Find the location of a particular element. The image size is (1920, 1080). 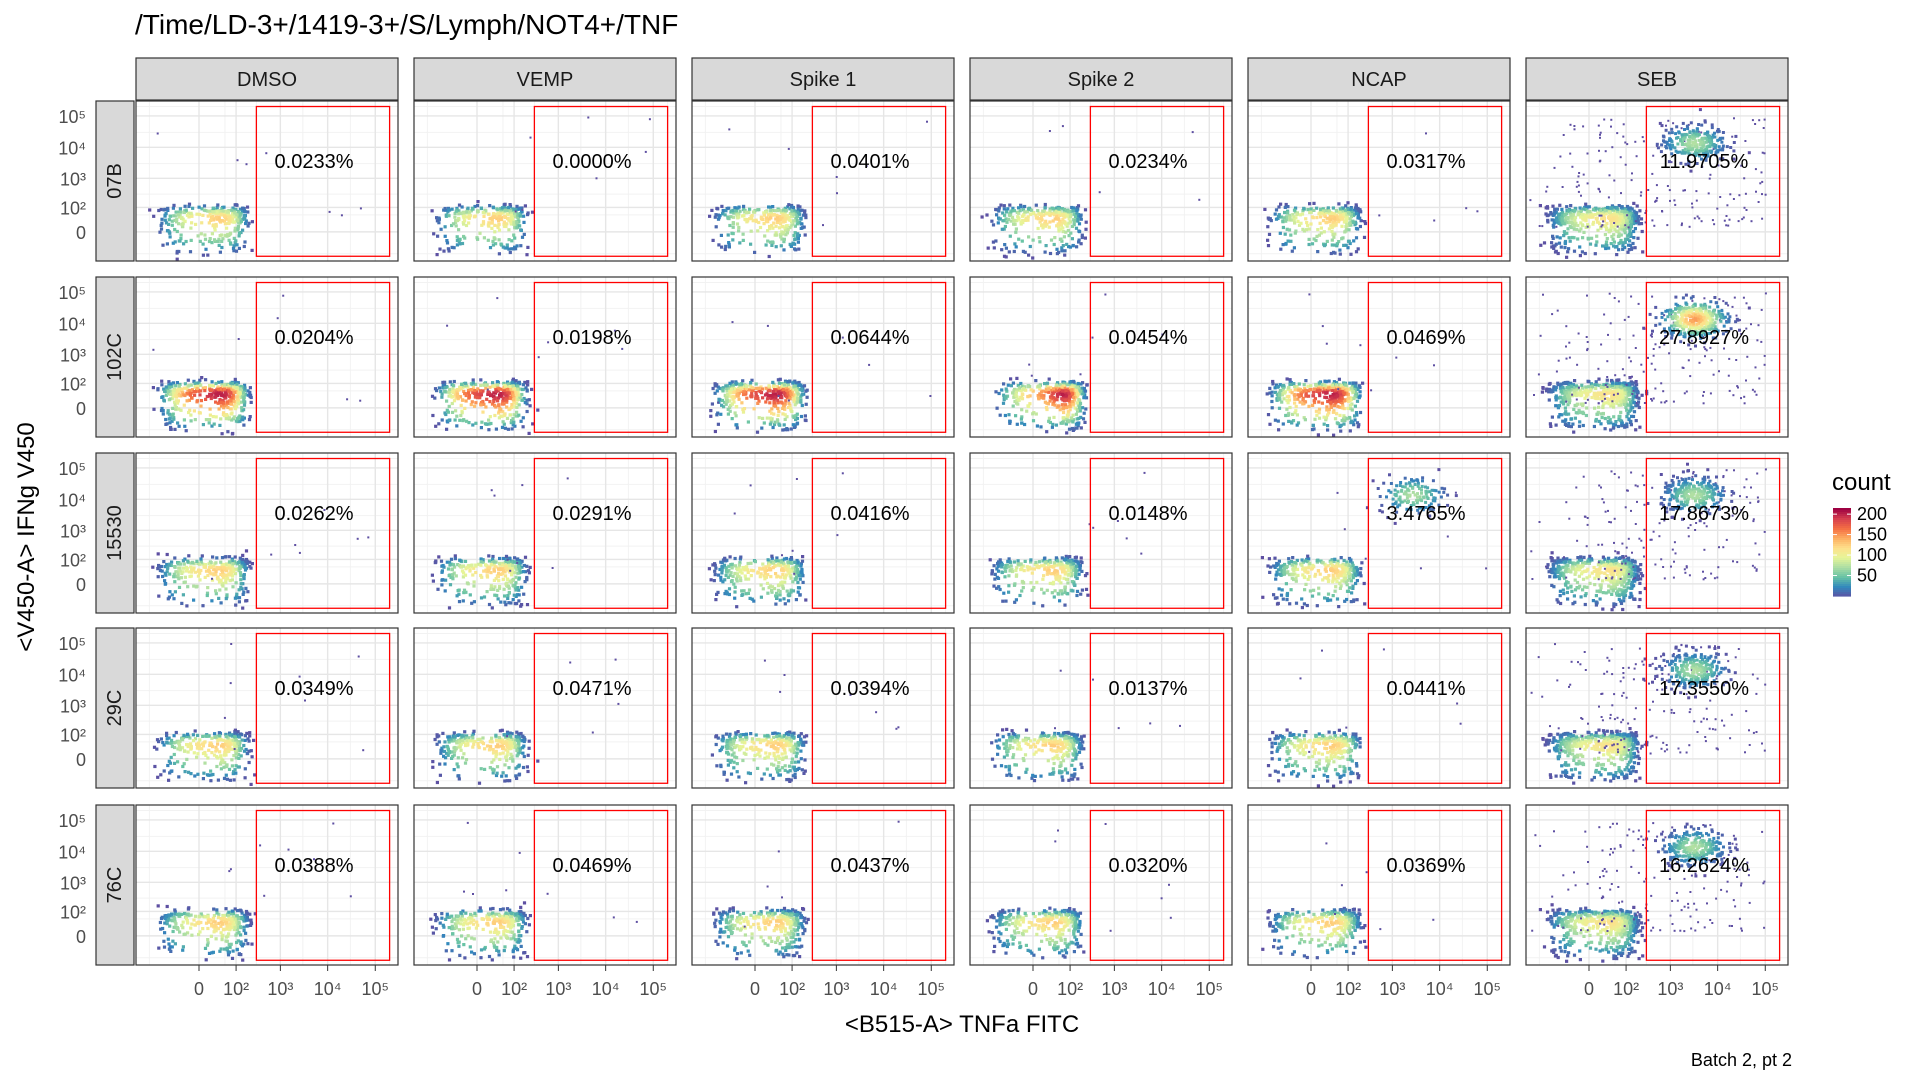

density-bins is located at coordinates (1090, 192).